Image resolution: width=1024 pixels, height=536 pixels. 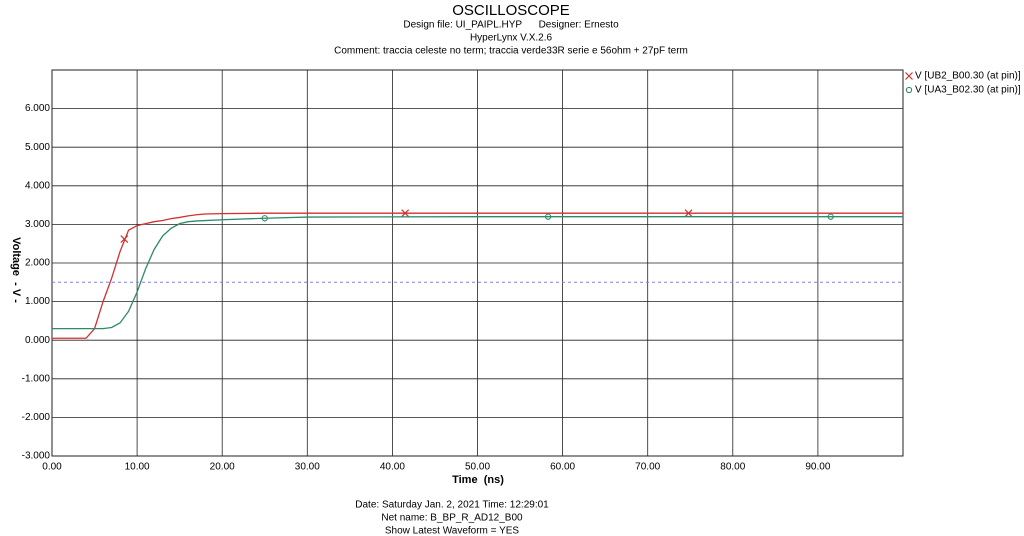 I want to click on y-tick-label: 1.000, so click(x=37, y=301).